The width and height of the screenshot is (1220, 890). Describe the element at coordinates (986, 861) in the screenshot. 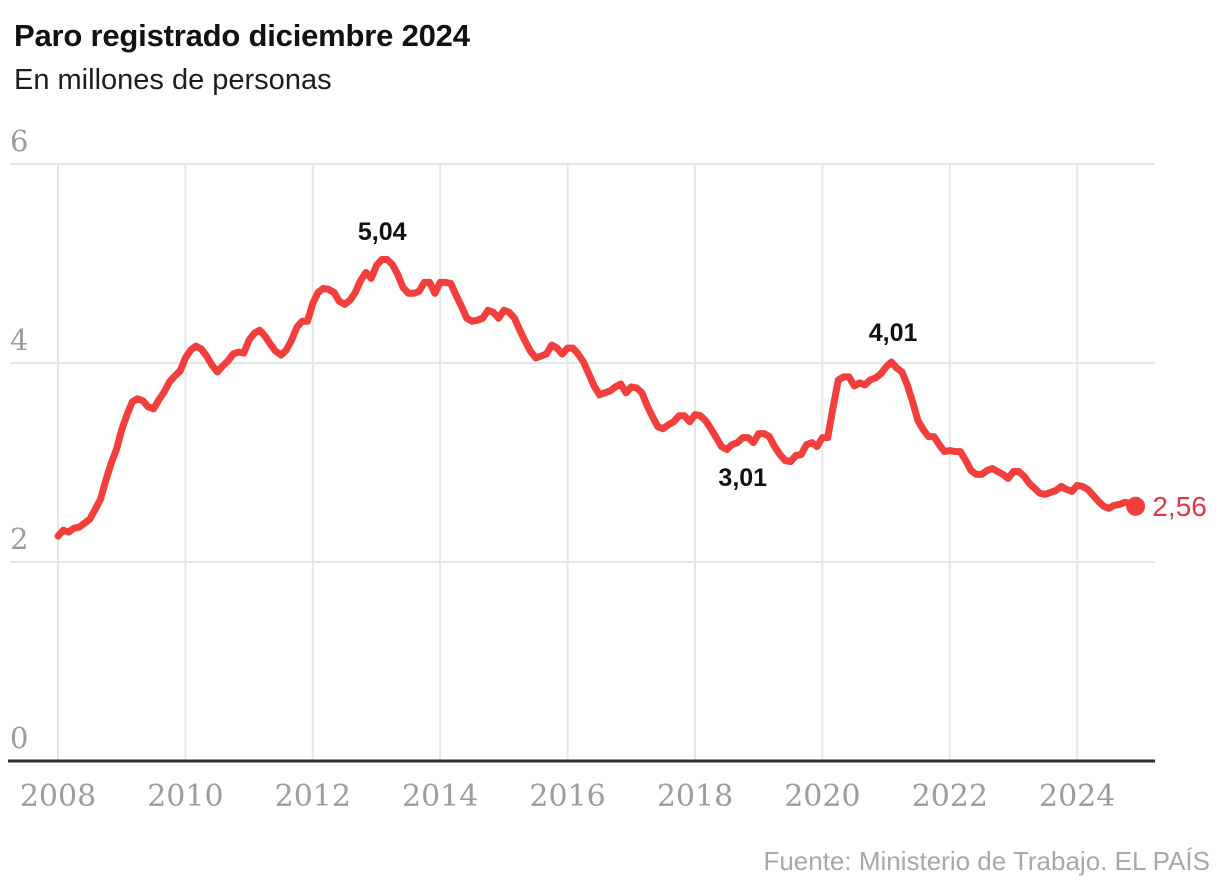

I see `source-credit: Fuente: Ministerio de Trabajo. EL PAÍS` at that location.